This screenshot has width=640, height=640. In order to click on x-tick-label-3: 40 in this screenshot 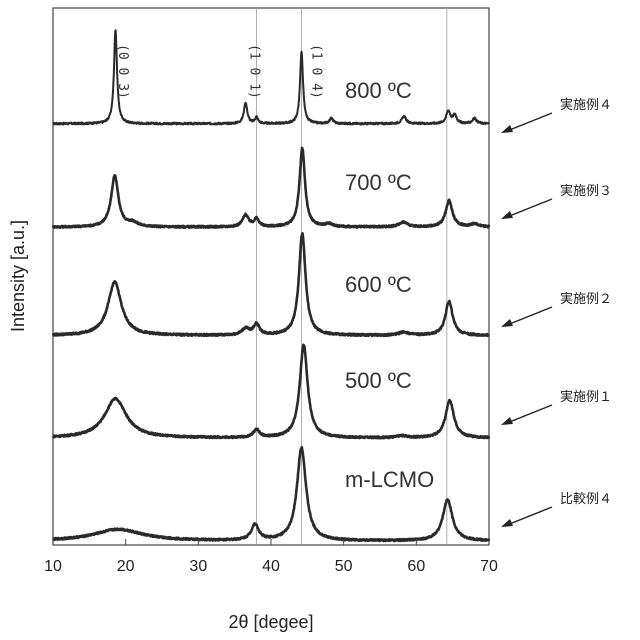, I will do `click(271, 566)`.